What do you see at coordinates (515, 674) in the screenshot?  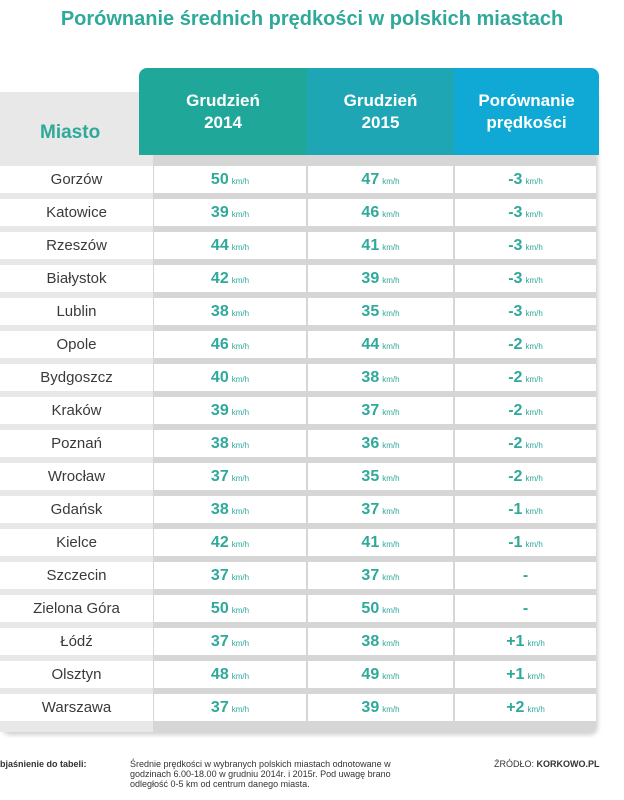 I see `speed-diff-value: +1` at bounding box center [515, 674].